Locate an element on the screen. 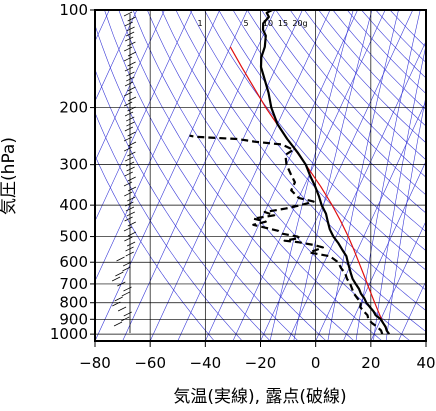 The image size is (436, 411). mixing-ratio-label: 20g is located at coordinates (299, 23).